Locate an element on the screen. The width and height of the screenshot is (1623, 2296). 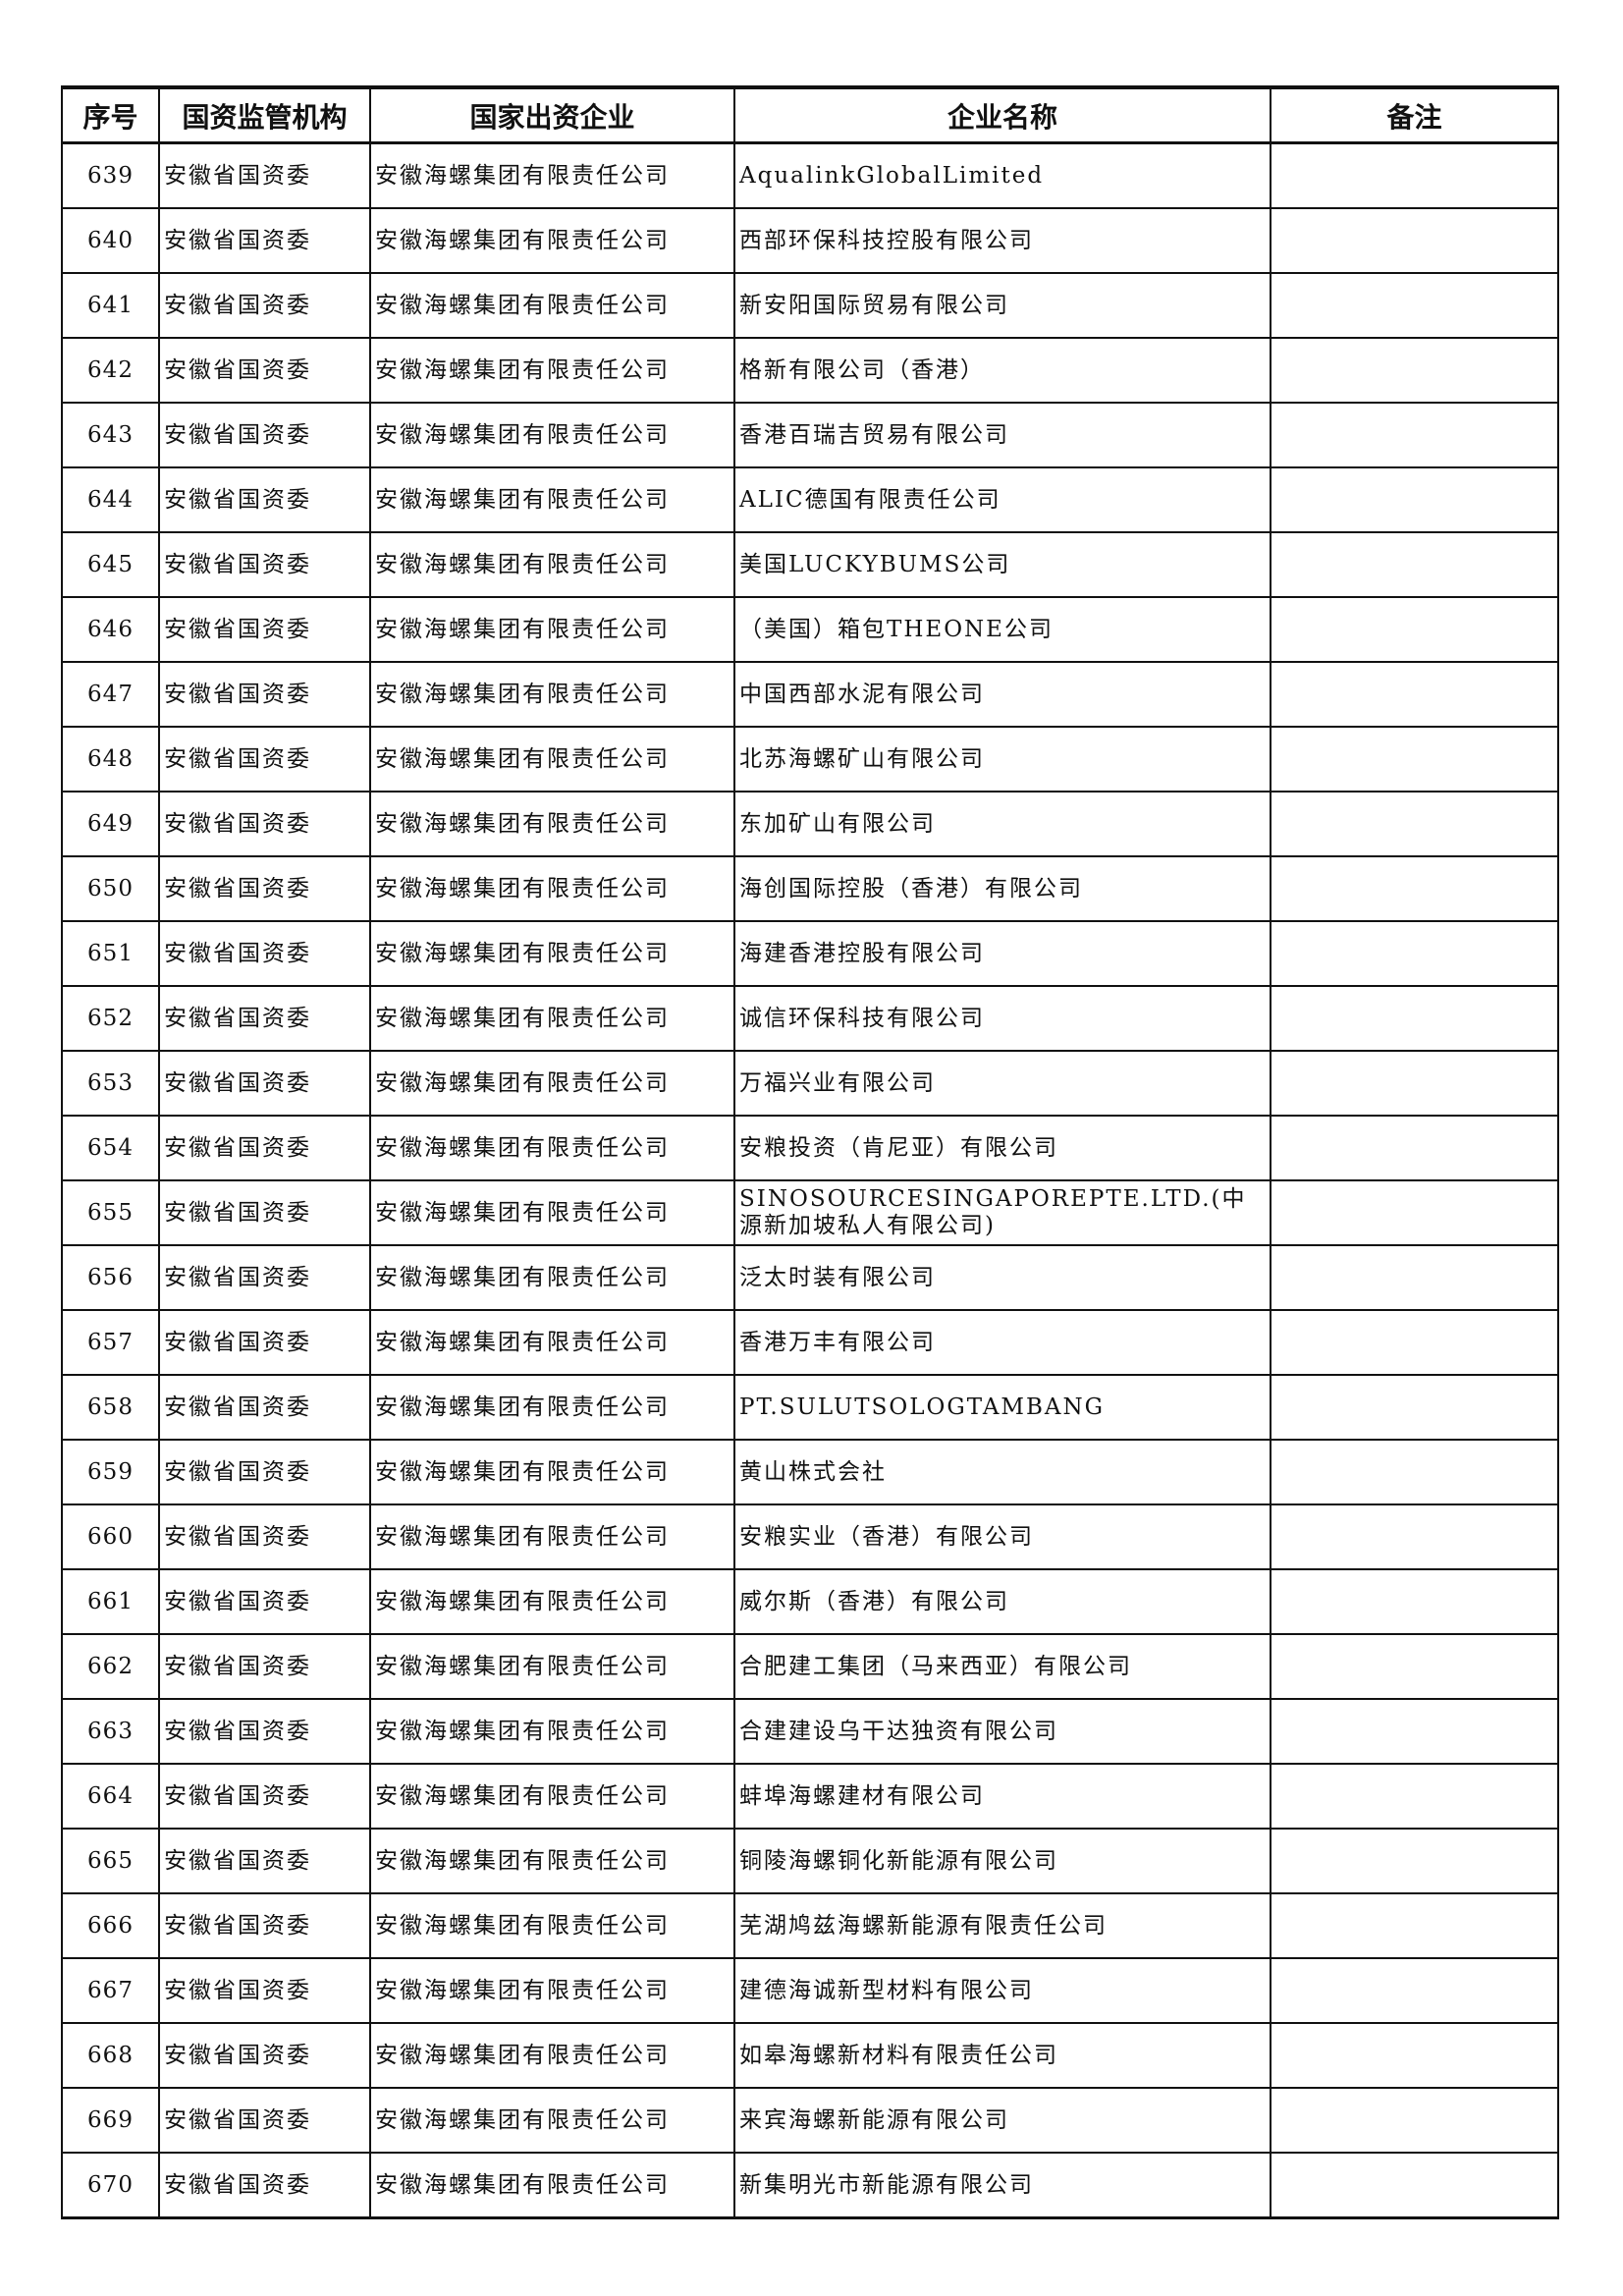
header-note: 备注 is located at coordinates (1414, 114).